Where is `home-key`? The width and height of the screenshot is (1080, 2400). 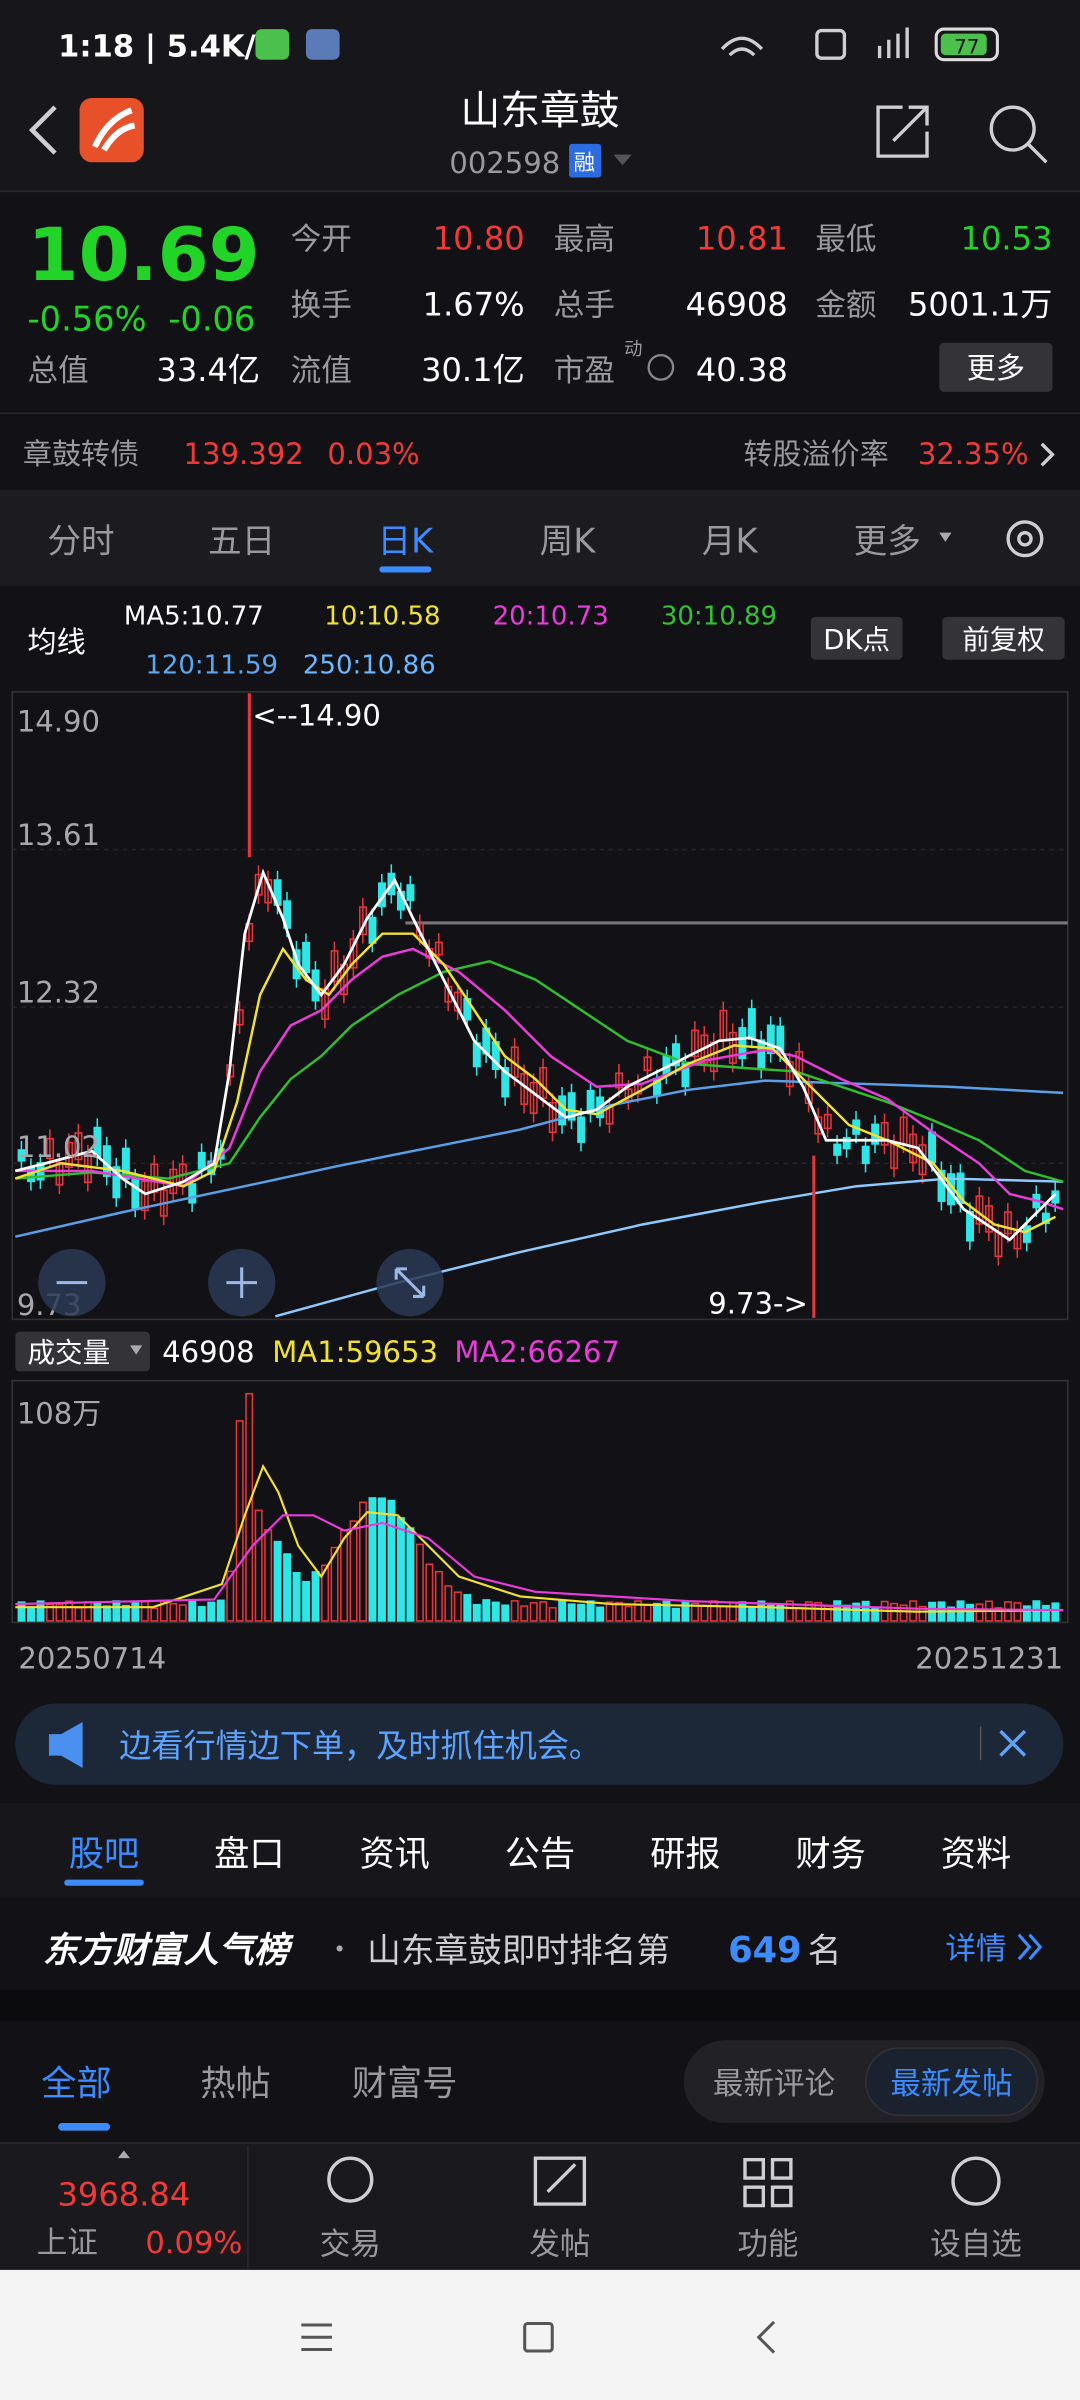 home-key is located at coordinates (538, 2337).